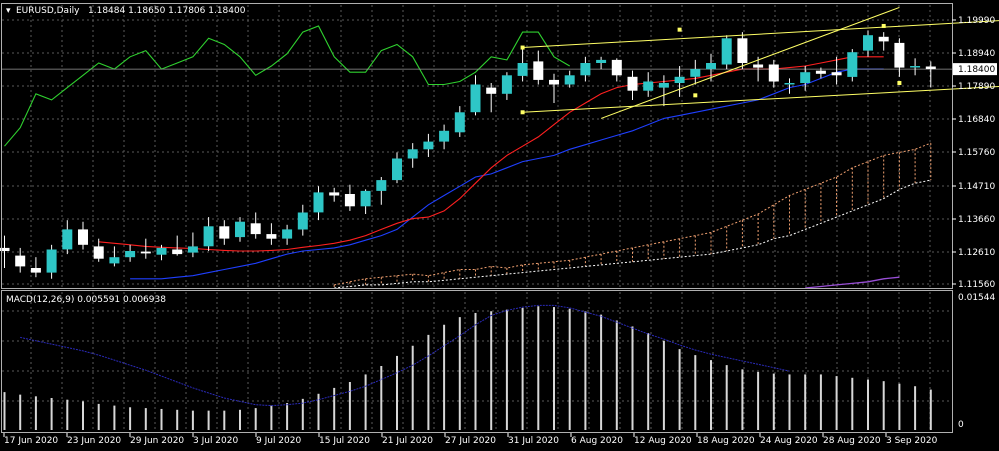 This screenshot has height=451, width=999. I want to click on date-label: 21 Jul 2020, so click(407, 441).